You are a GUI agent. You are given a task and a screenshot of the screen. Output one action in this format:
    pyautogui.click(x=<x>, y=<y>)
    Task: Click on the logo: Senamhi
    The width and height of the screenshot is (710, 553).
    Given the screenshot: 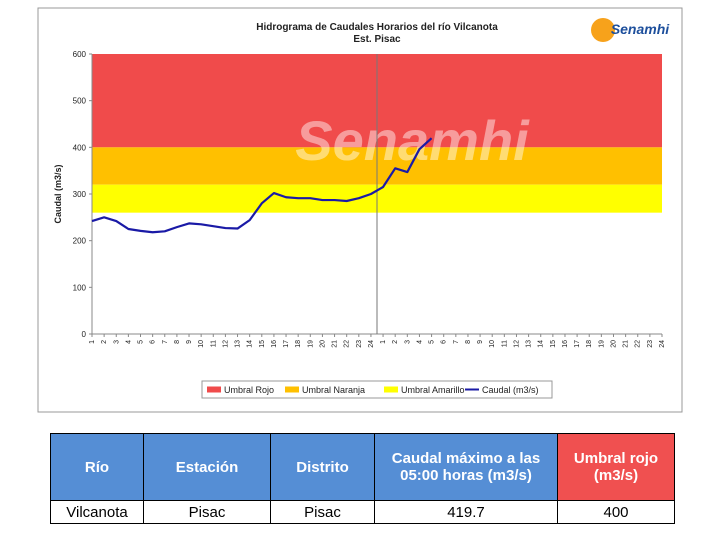 What is the action you would take?
    pyautogui.click(x=630, y=30)
    